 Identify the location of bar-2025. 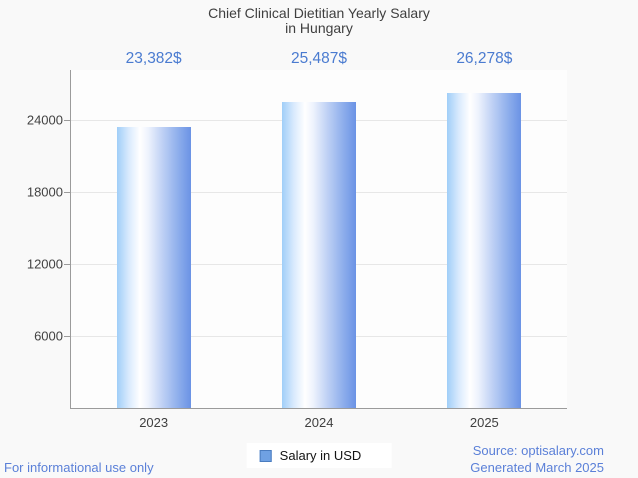
(484, 250).